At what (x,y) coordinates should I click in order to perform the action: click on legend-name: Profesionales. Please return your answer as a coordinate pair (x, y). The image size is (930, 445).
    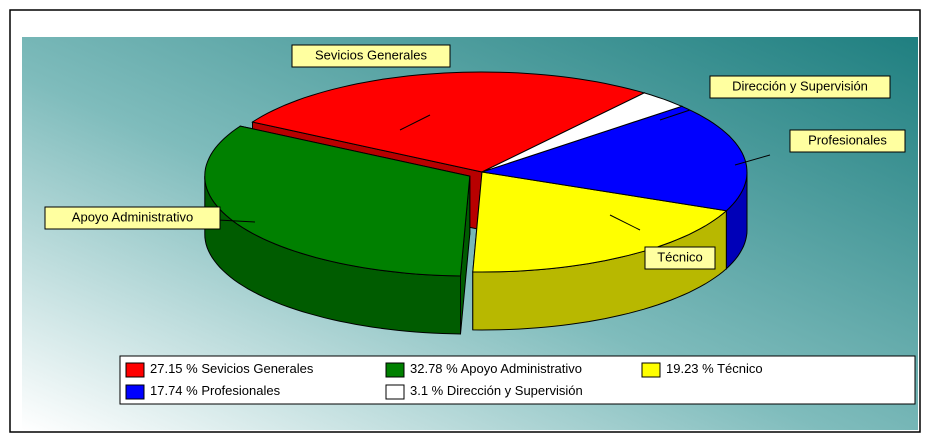
    Looking at the image, I should click on (240, 390).